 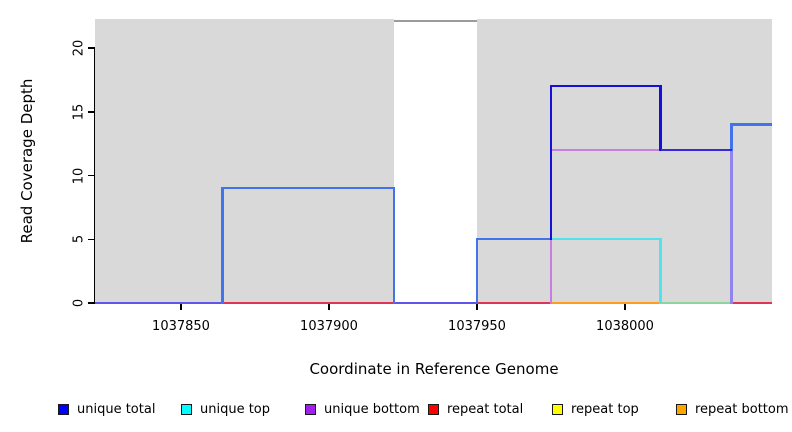 What do you see at coordinates (731, 226) in the screenshot?
I see `coverage-line-violetEdge` at bounding box center [731, 226].